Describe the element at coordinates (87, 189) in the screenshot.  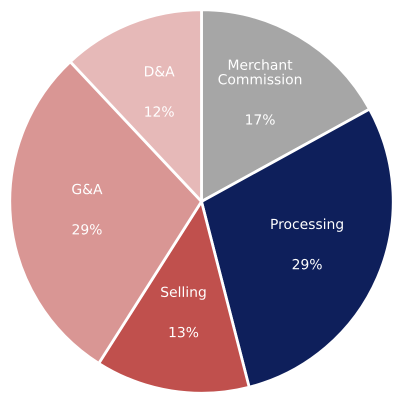
I see `slice-label: G&A` at that location.